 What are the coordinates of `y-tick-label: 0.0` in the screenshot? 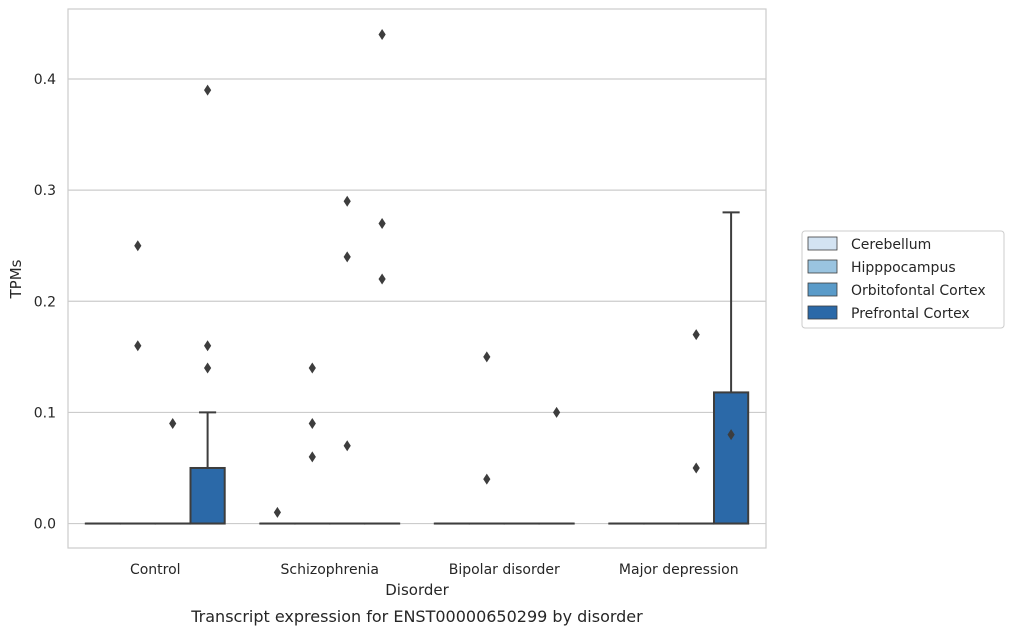 It's located at (45, 525).